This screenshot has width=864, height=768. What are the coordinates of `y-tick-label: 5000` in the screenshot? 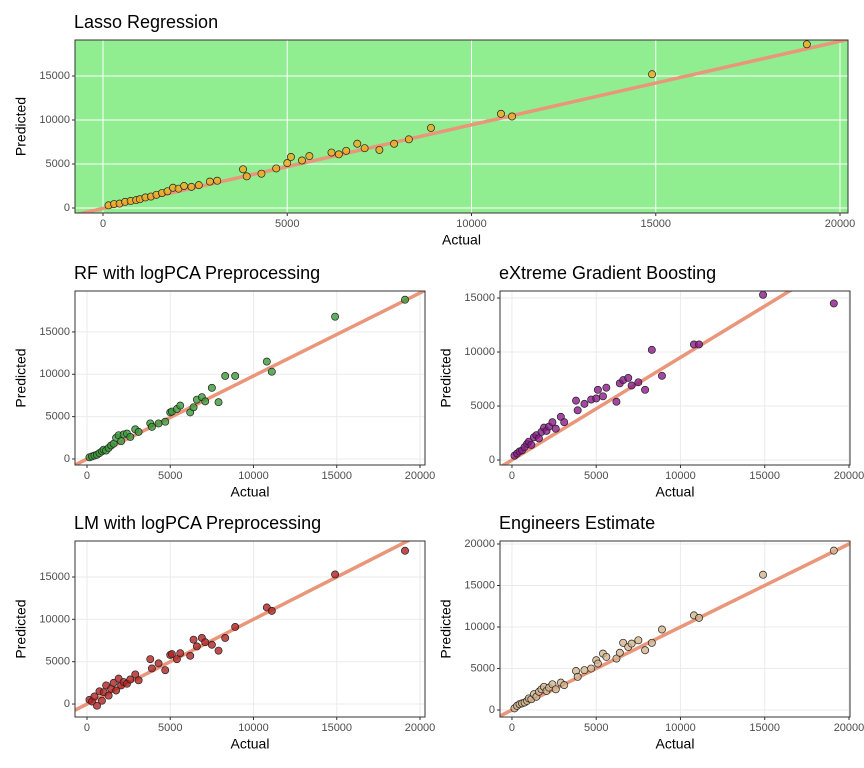 It's located at (58, 417).